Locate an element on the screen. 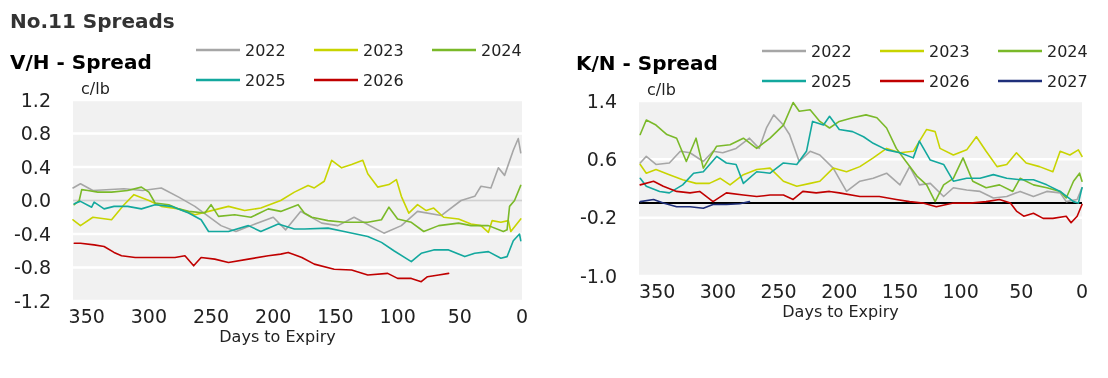  y-tick-label: -0.8 is located at coordinates (32, 267).